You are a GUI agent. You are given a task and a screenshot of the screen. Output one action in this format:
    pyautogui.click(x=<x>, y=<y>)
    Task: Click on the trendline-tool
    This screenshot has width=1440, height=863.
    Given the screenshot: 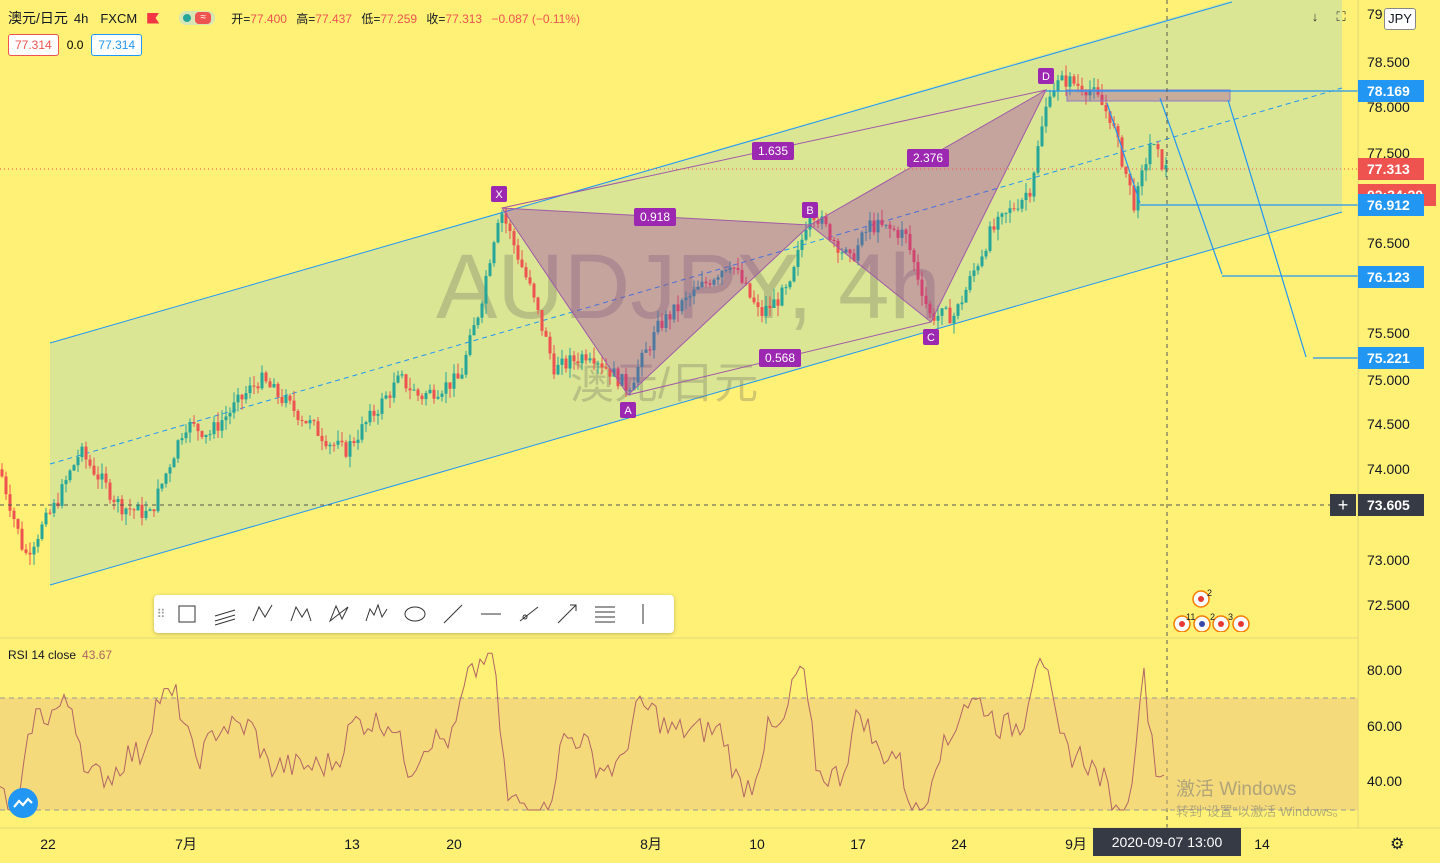 What is the action you would take?
    pyautogui.click(x=453, y=614)
    